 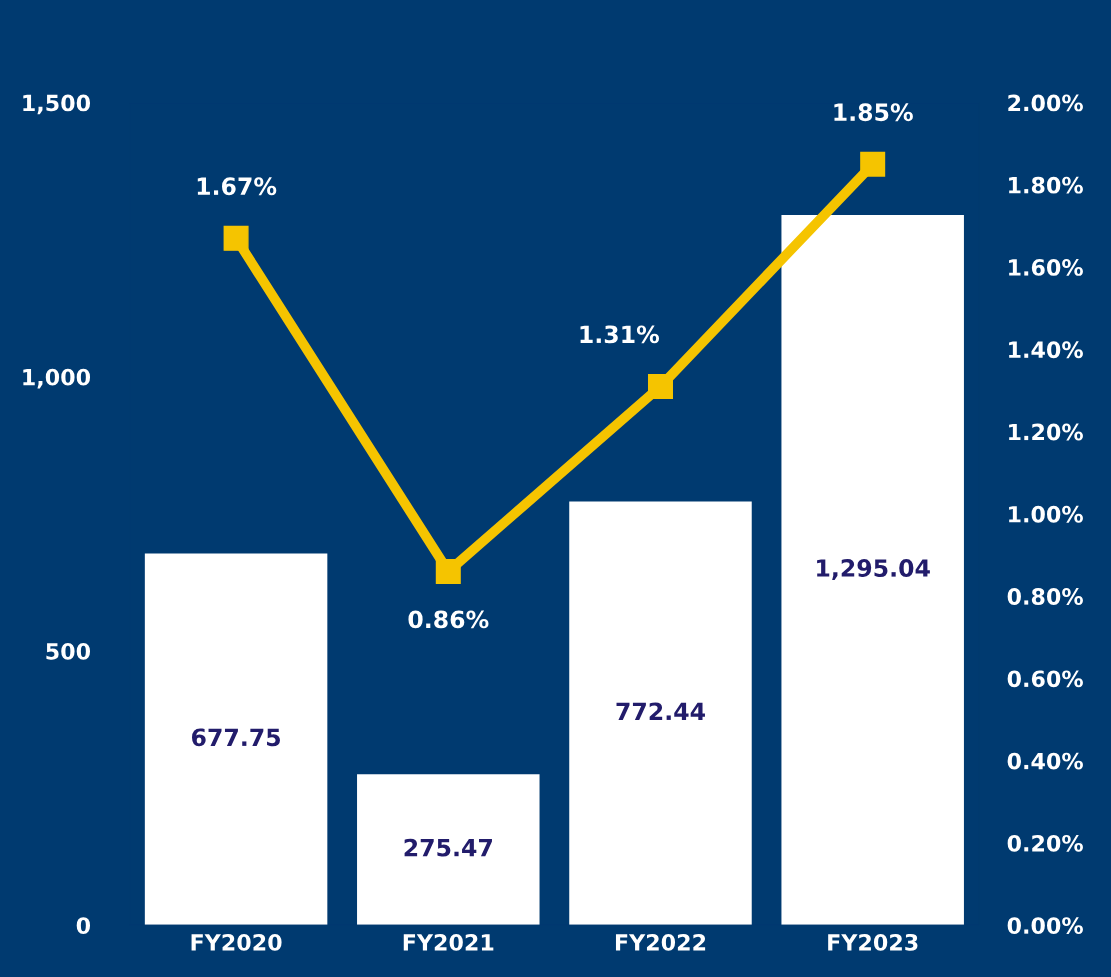 I want to click on x-tick-label: FY2020, so click(x=236, y=942).